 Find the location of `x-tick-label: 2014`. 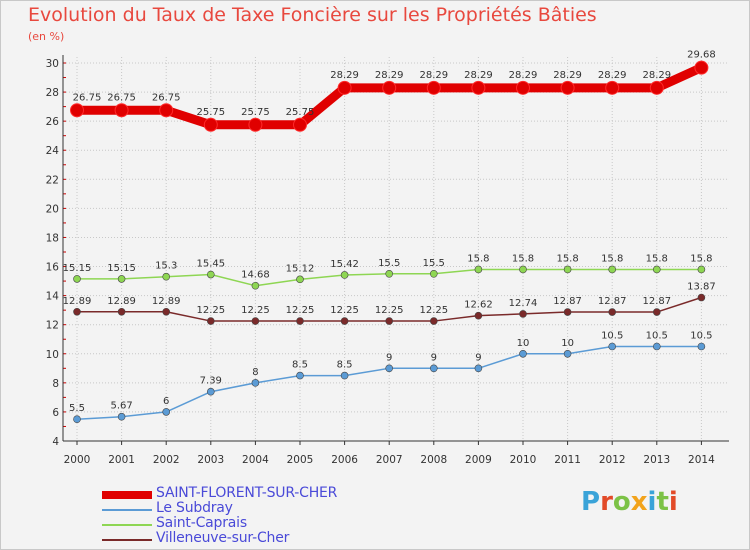

x-tick-label: 2014 is located at coordinates (701, 460).